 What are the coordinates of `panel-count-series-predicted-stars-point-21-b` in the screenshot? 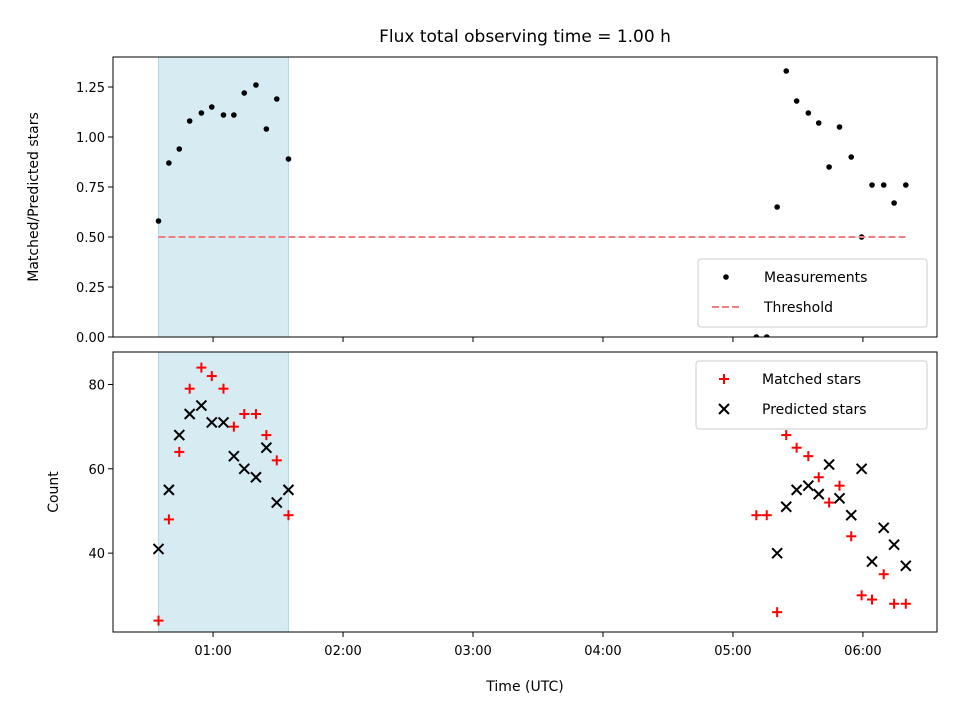 It's located at (861, 469).